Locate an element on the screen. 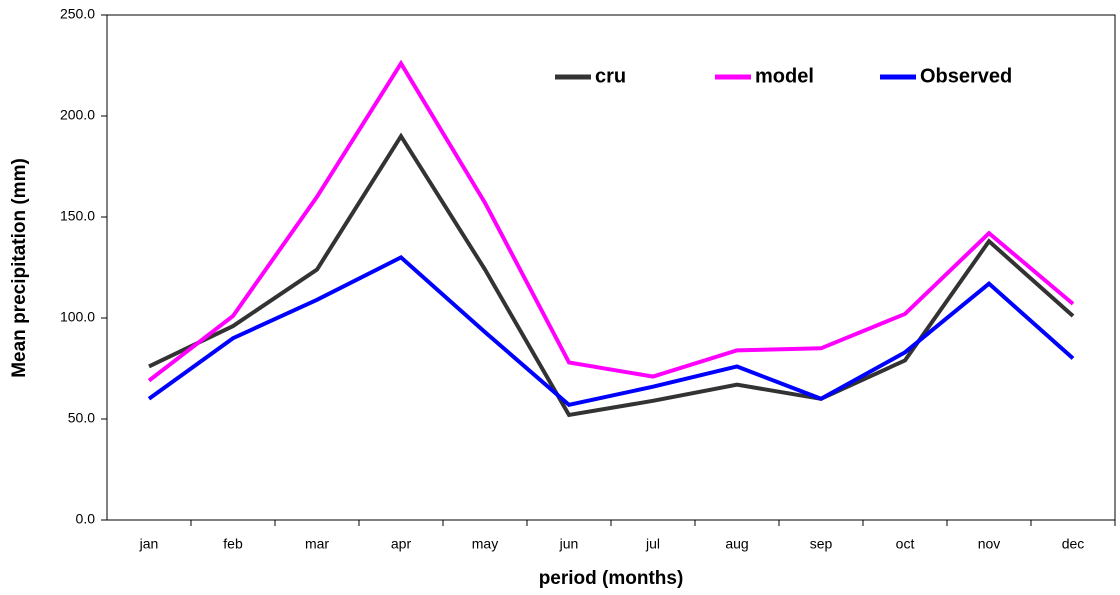  legend-label: cru is located at coordinates (610, 76).